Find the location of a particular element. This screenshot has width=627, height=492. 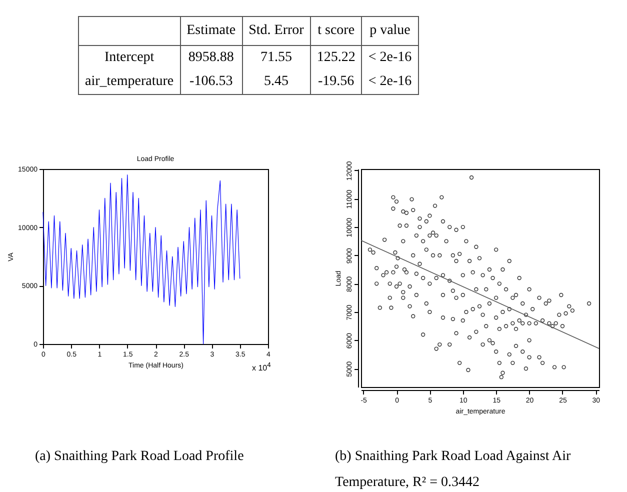

text: -19.56 is located at coordinates (336, 82).